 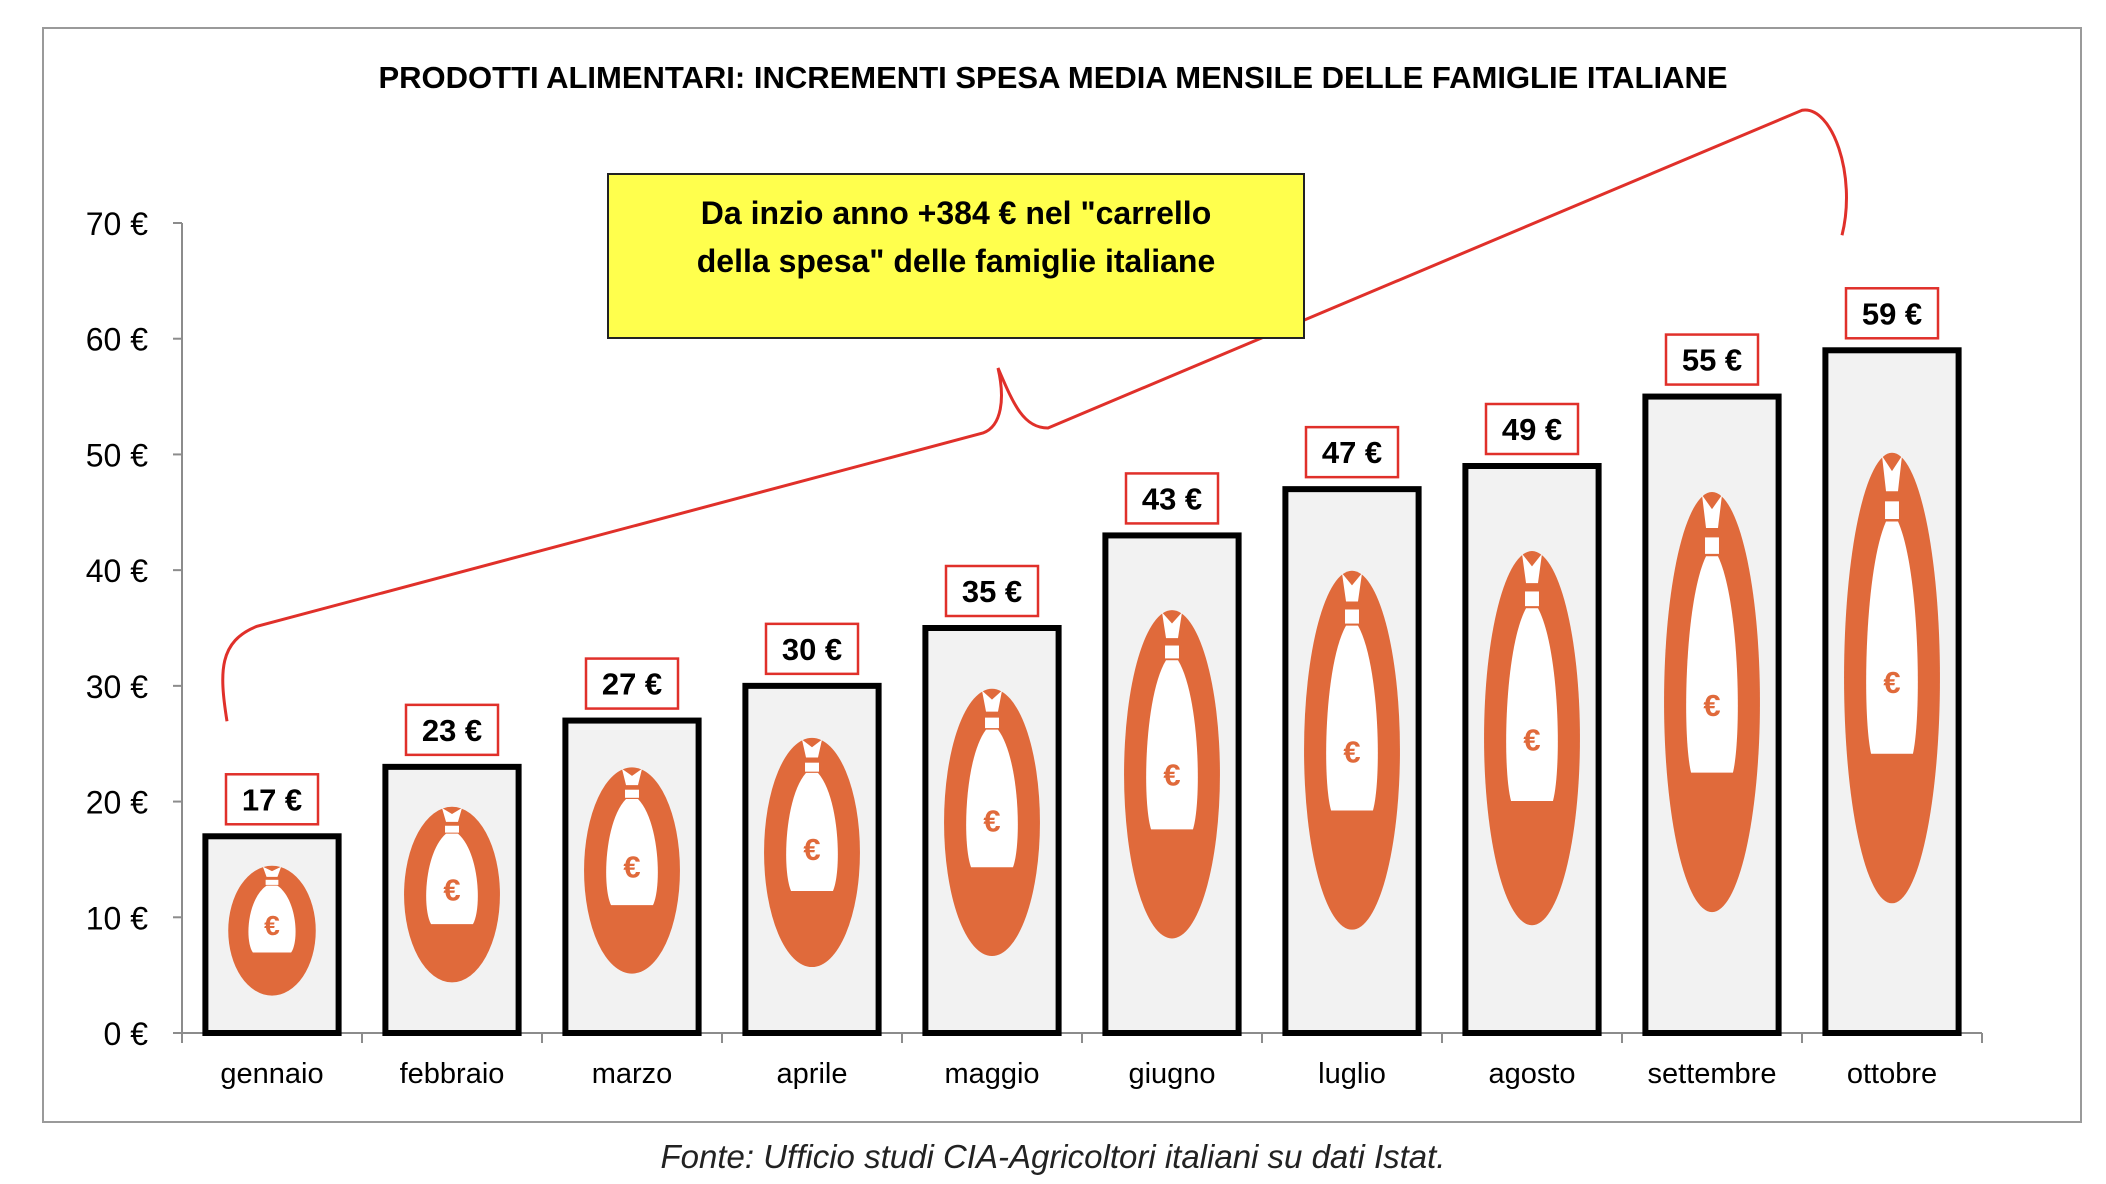 I want to click on bar-group: €55 €, so click(x=1712, y=685).